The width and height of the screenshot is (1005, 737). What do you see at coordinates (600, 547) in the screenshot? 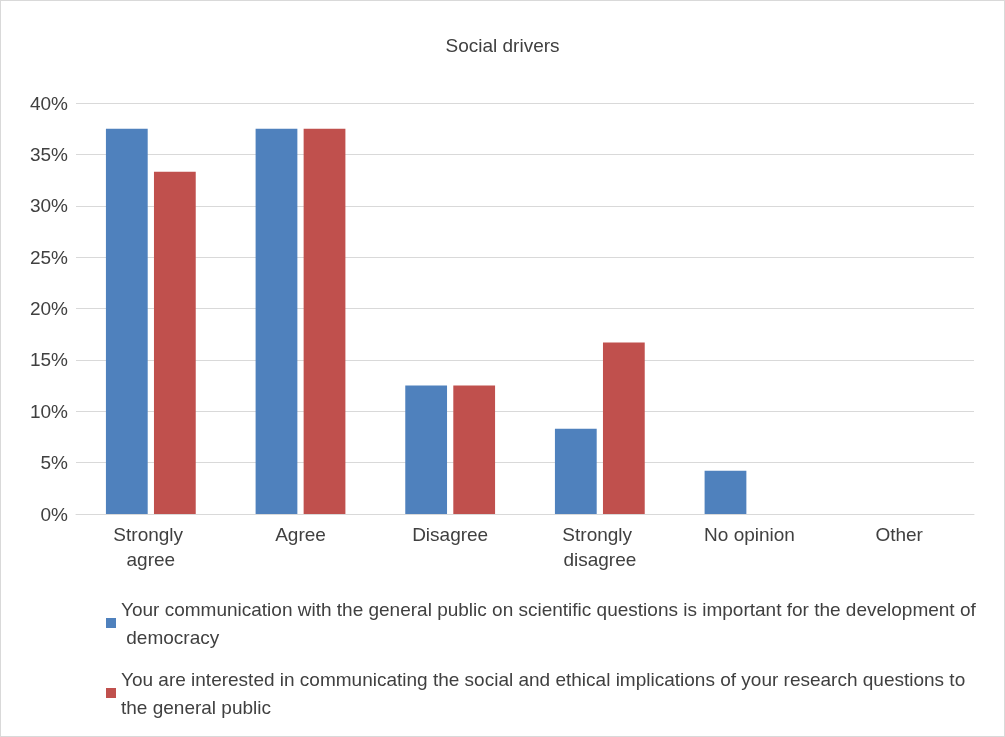
I see `x-tick-label: Strongly disagree` at bounding box center [600, 547].